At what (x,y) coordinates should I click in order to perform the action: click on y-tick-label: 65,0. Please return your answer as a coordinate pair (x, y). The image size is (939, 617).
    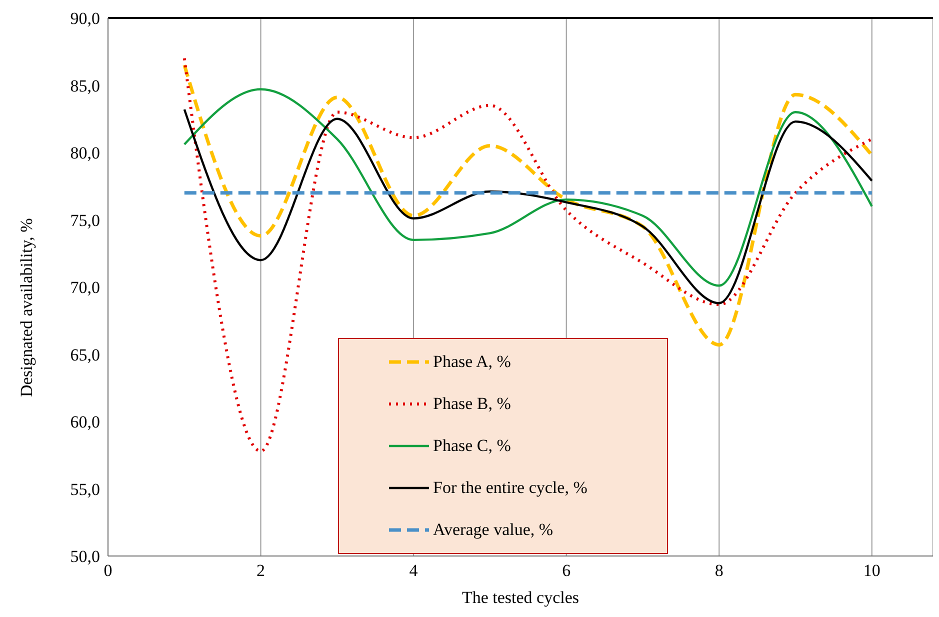
    Looking at the image, I should click on (85, 354).